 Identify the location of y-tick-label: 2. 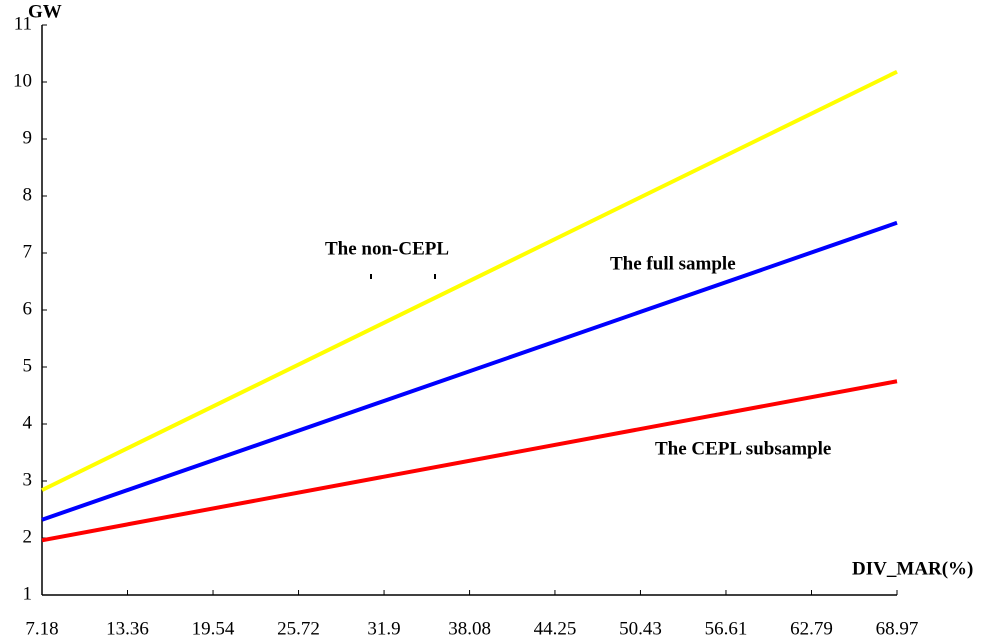
(28, 536).